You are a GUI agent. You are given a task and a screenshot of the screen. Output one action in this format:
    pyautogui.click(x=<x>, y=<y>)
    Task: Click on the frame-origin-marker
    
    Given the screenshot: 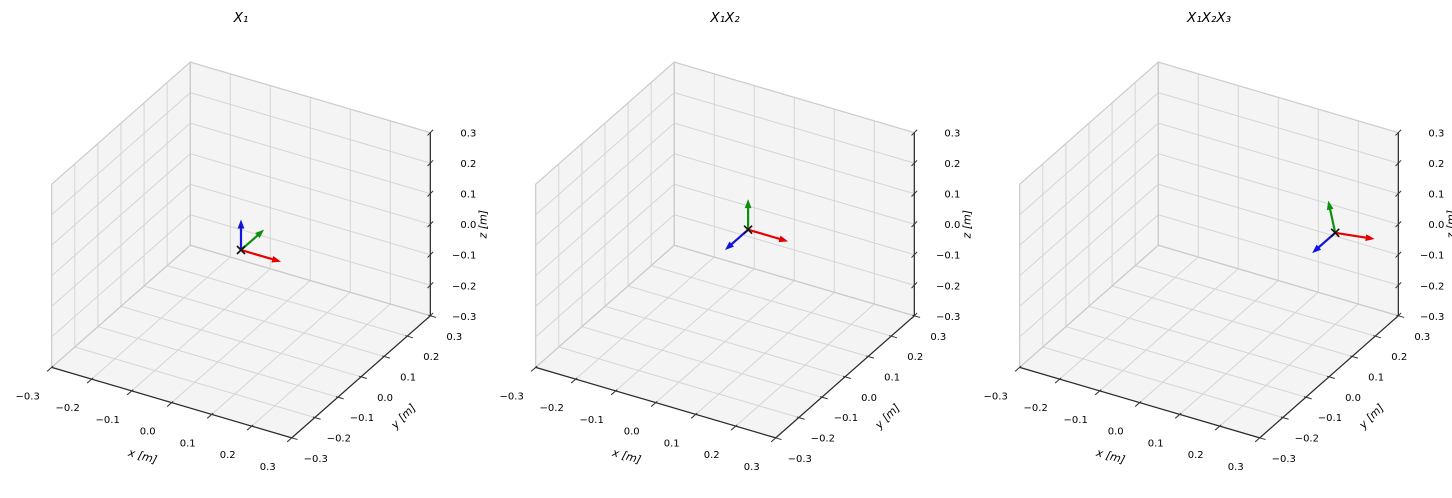 What is the action you would take?
    pyautogui.click(x=748, y=230)
    